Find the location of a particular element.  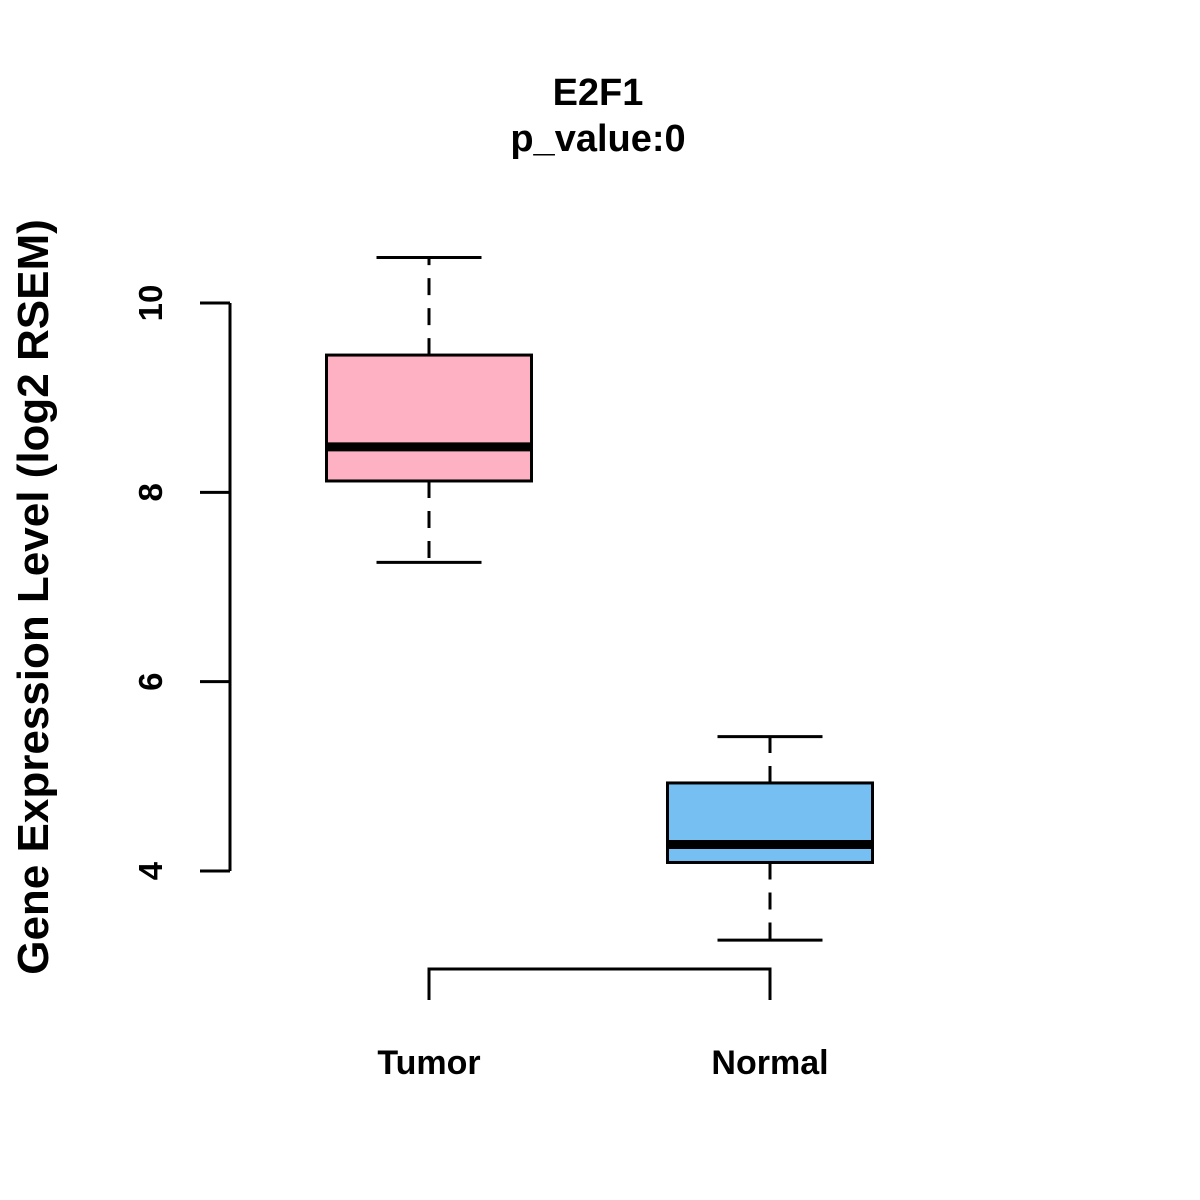

chart-subtitle: p_value:0 is located at coordinates (597, 139).